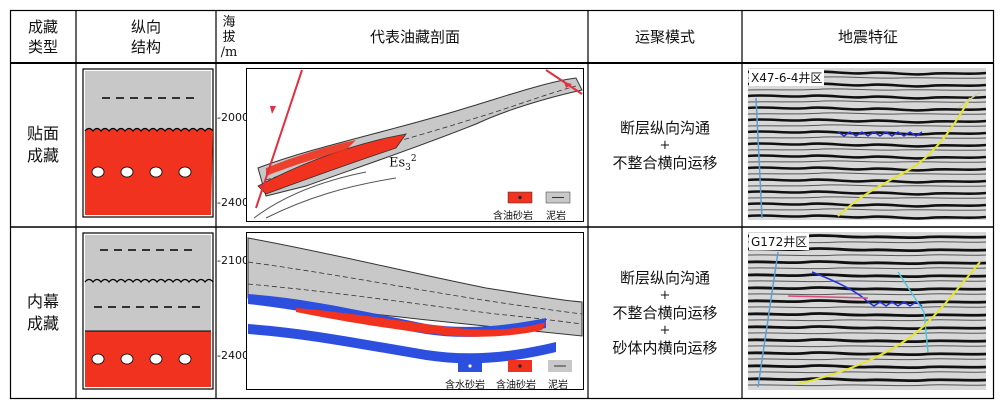 The width and height of the screenshot is (1000, 408). What do you see at coordinates (145, 36) in the screenshot?
I see `header-structure: 纵向 结构` at bounding box center [145, 36].